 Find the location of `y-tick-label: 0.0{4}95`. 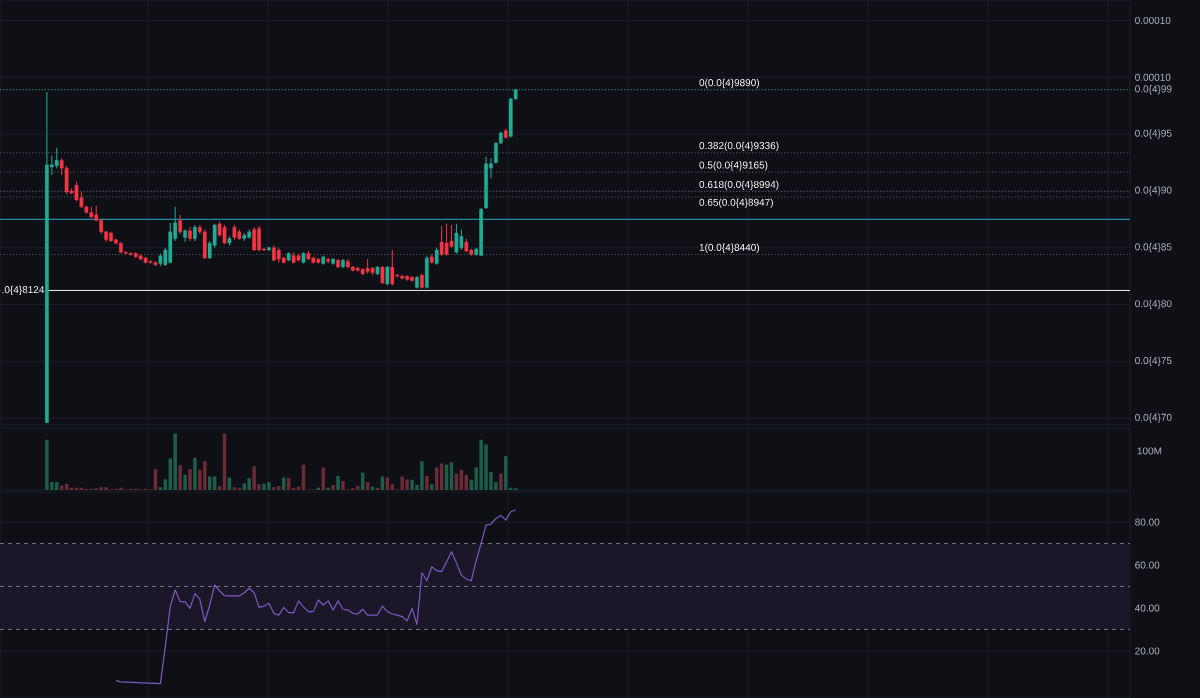

y-tick-label: 0.0{4}95 is located at coordinates (1153, 134).